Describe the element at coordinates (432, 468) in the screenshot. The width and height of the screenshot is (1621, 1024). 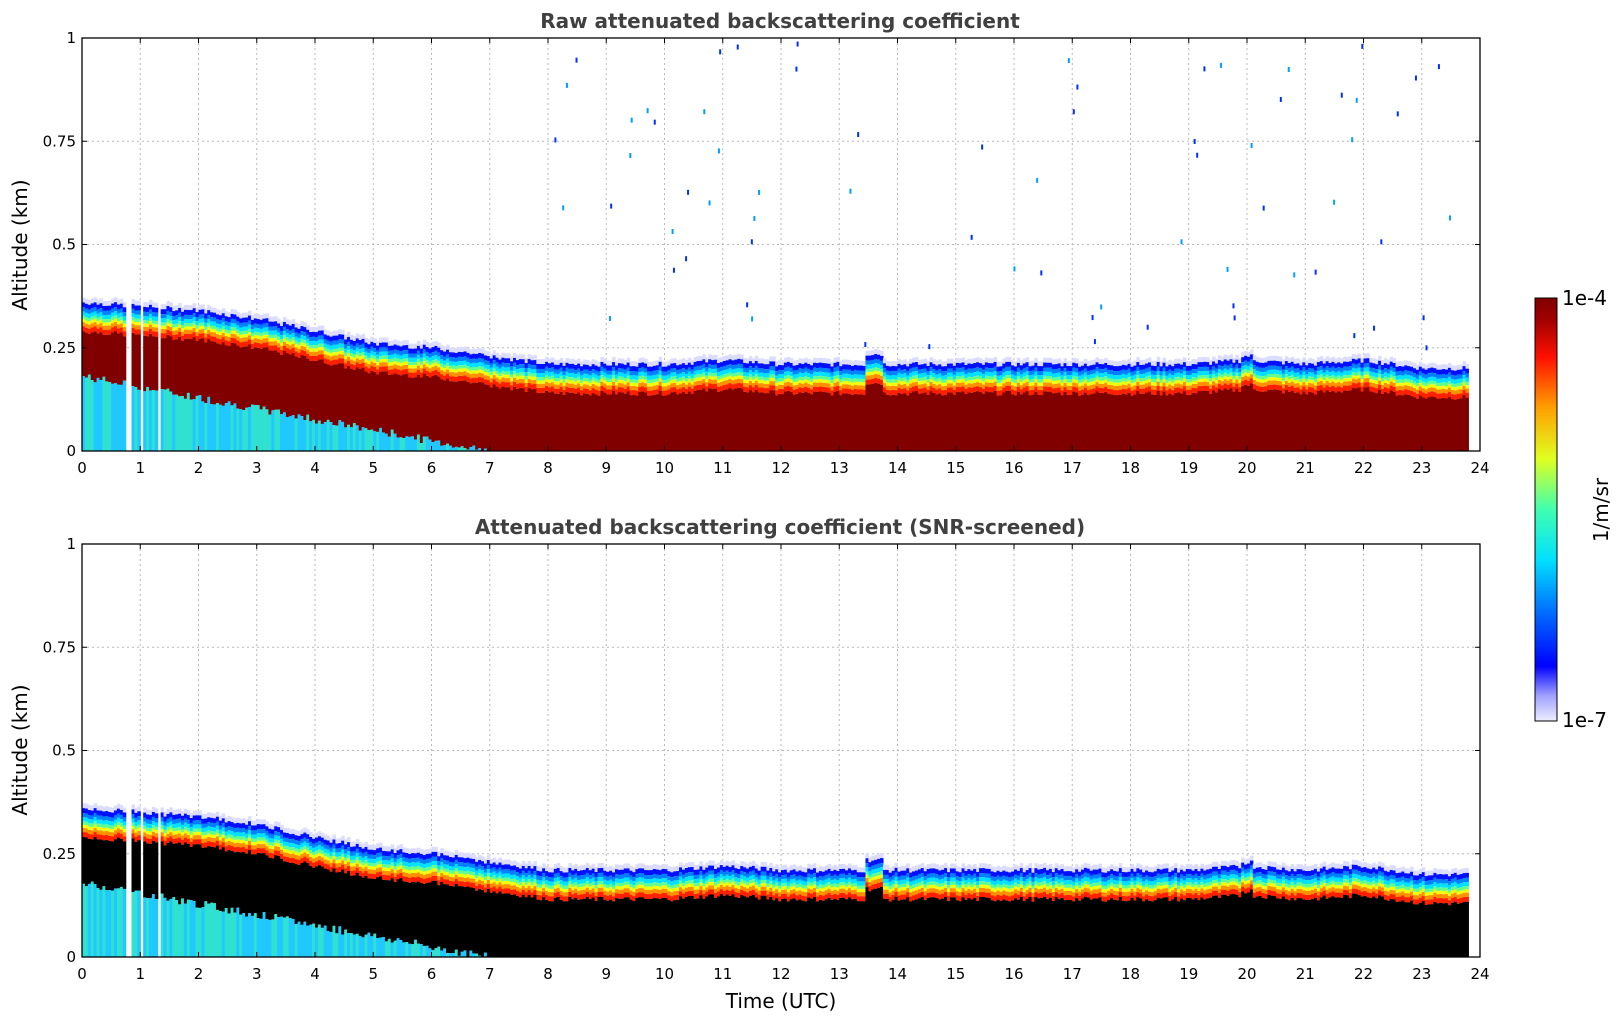
I see `x-tick-label: 6` at that location.